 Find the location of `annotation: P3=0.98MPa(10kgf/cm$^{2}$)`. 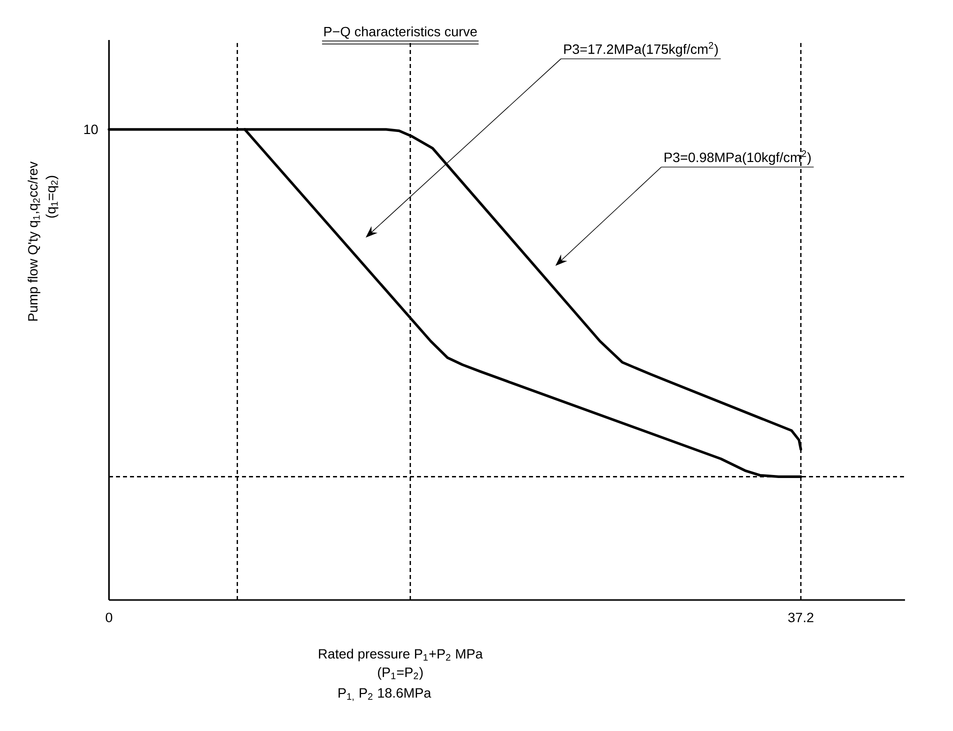

annotation: P3=0.98MPa(10kgf/cm$^{2}$) is located at coordinates (737, 157).